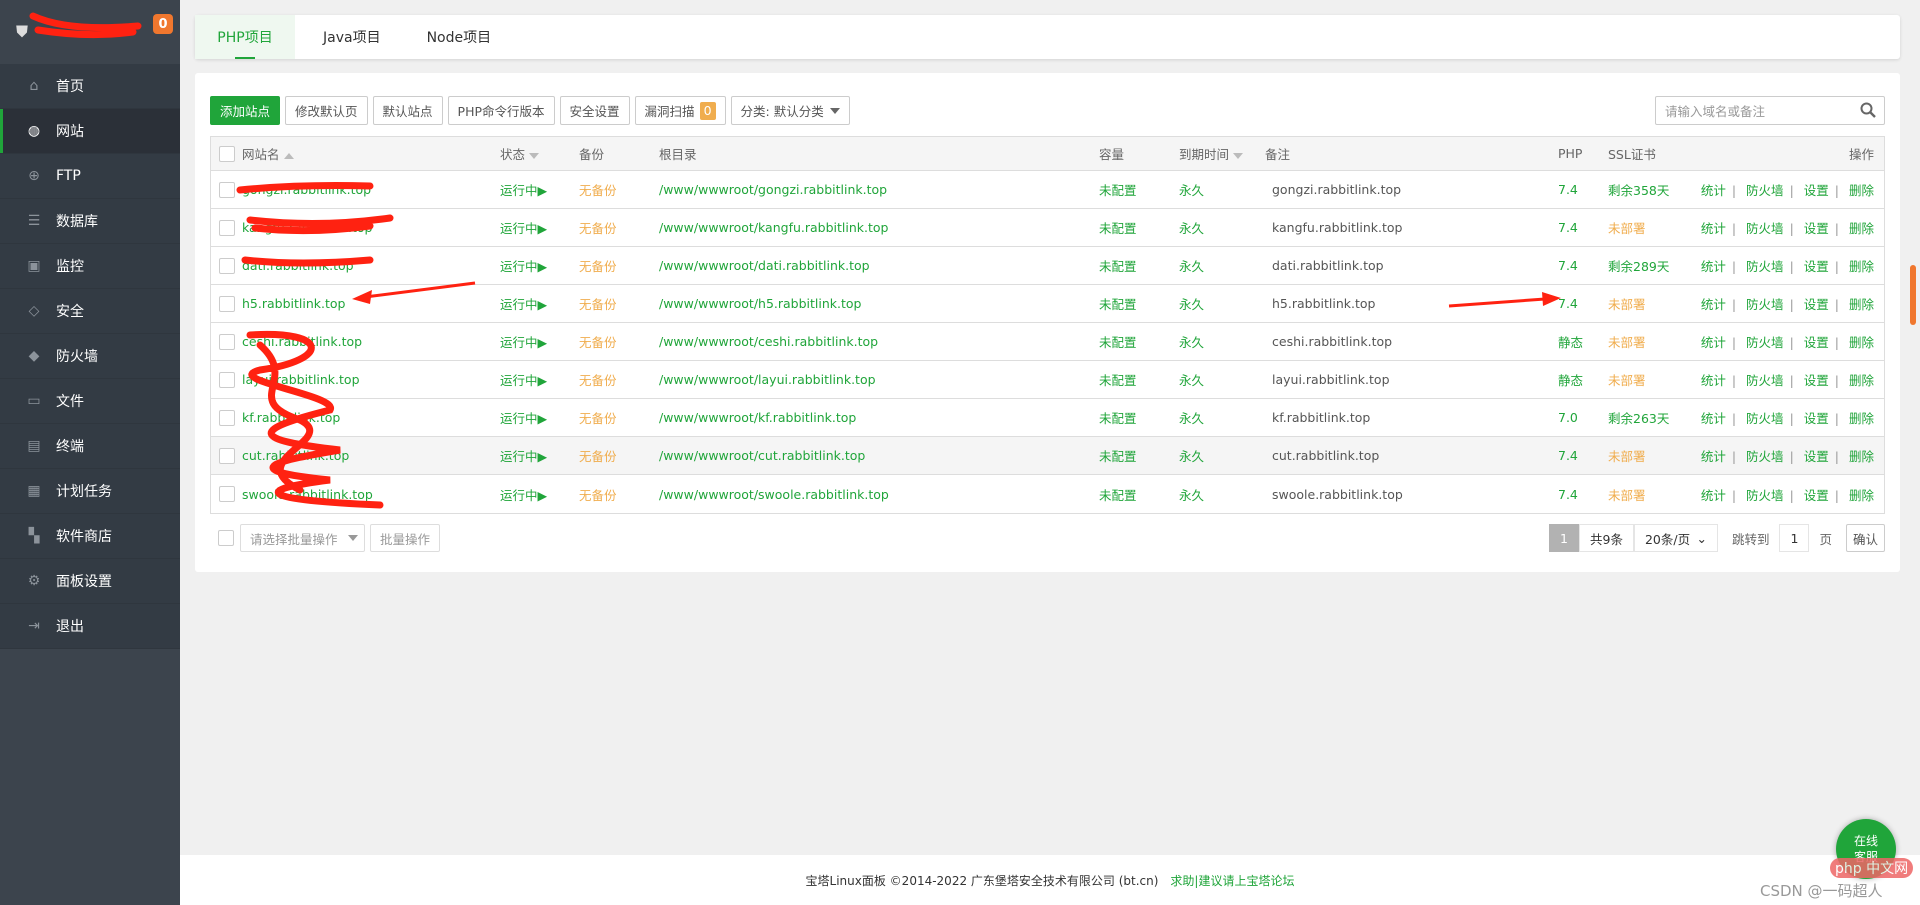 The height and width of the screenshot is (905, 1920). What do you see at coordinates (163, 24) in the screenshot?
I see `notification-badge: 0` at bounding box center [163, 24].